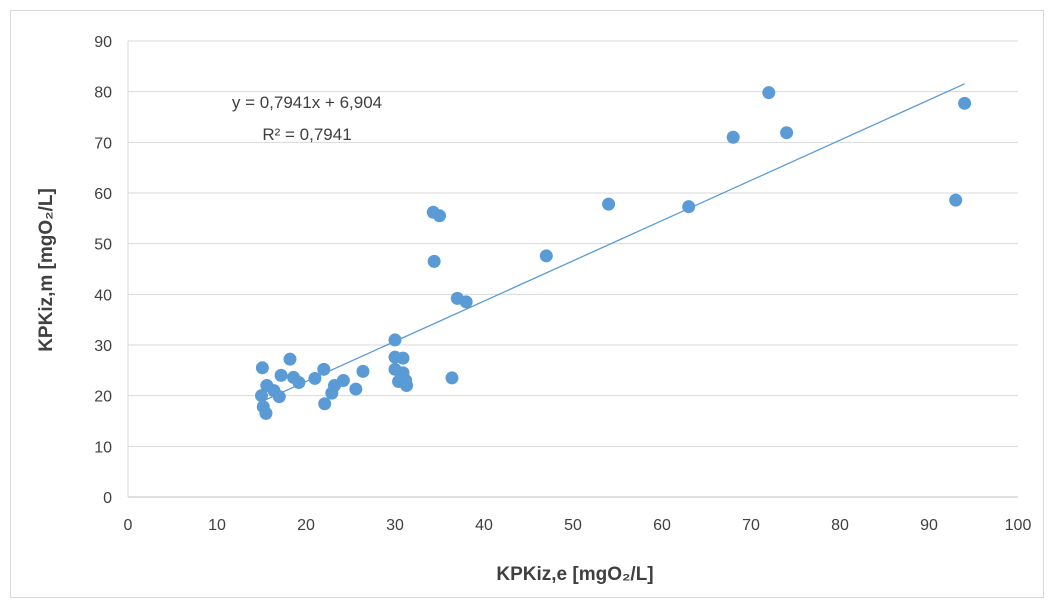 Image resolution: width=1054 pixels, height=608 pixels. I want to click on y-tick-label: 40, so click(103, 295).